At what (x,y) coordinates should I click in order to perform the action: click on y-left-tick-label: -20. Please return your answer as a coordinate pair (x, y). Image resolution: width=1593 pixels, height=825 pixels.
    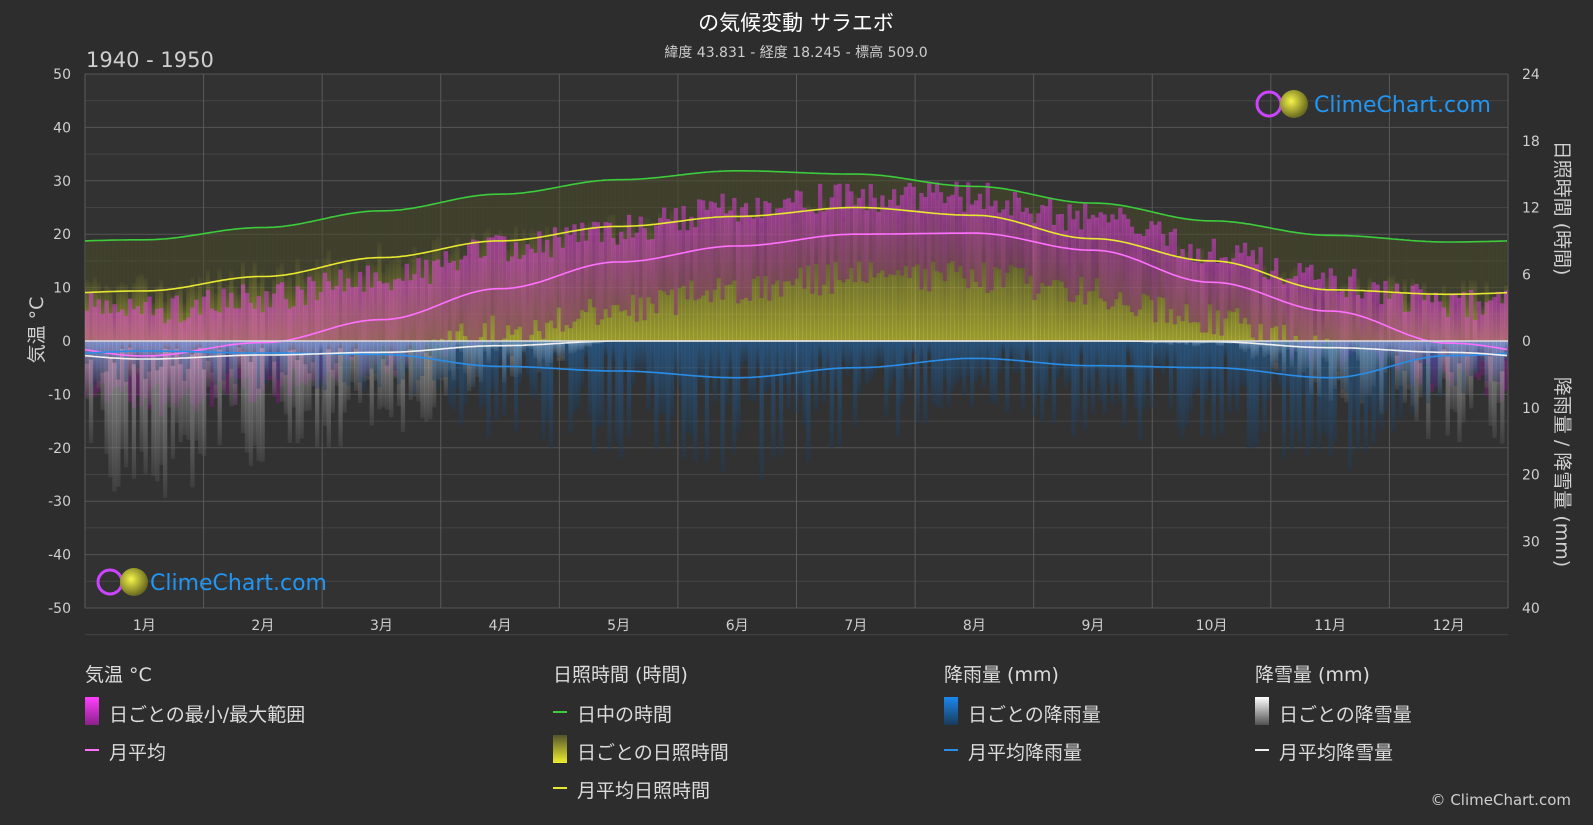
    Looking at the image, I should click on (59, 449).